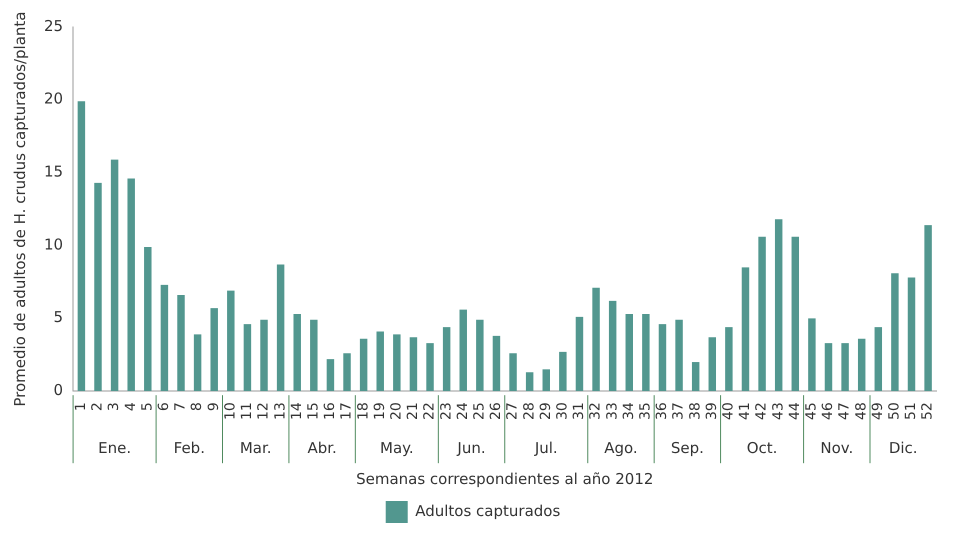 The height and width of the screenshot is (541, 957). I want to click on x-tick-label: 6, so click(164, 407).